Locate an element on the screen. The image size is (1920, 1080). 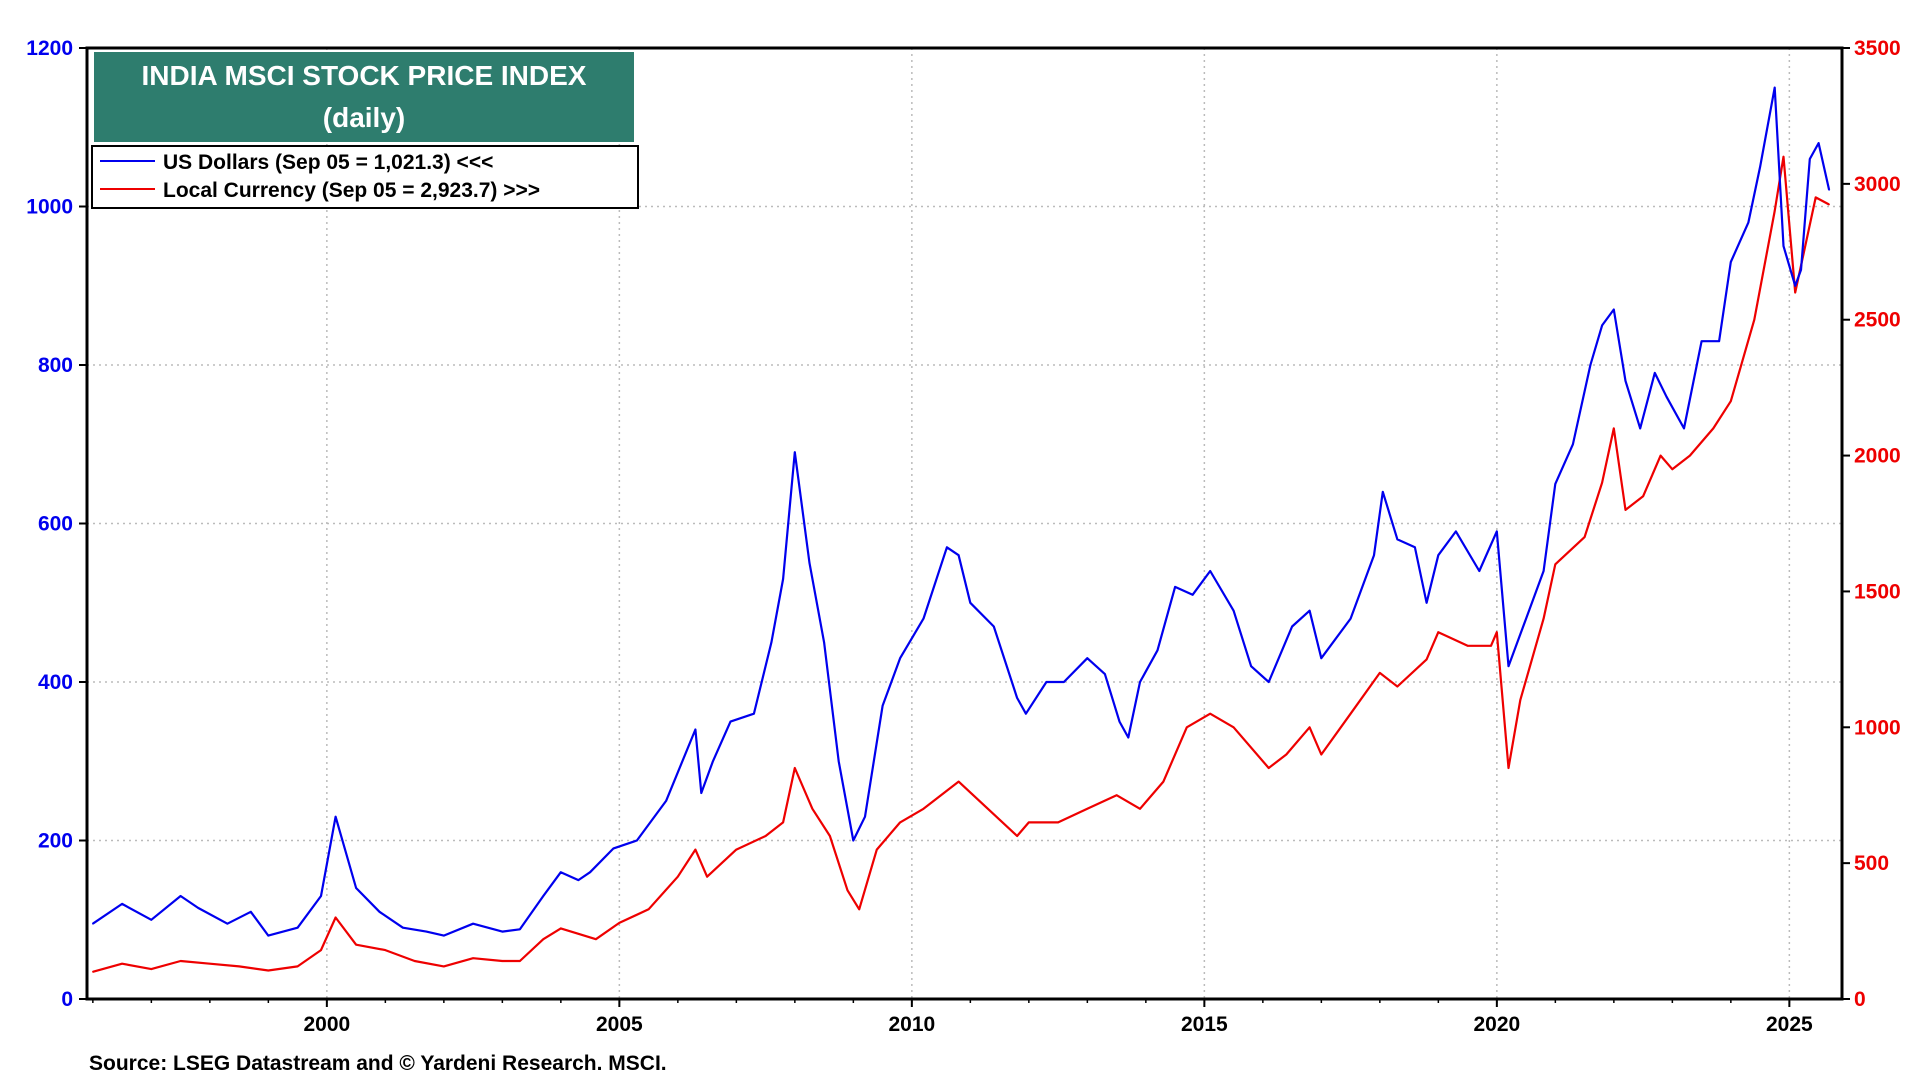
tick-label-left: 600 is located at coordinates (55, 524).